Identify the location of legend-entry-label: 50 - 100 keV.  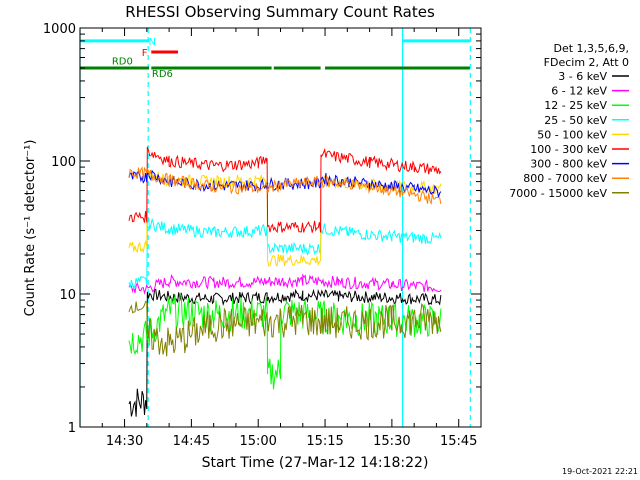
(572, 134).